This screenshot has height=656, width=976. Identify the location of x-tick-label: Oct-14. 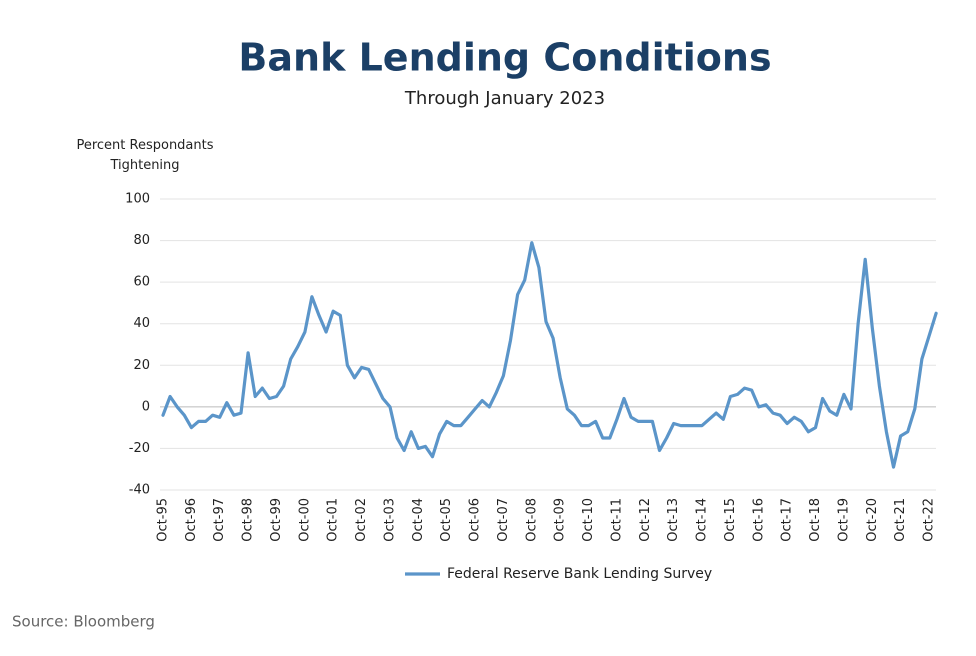
(702, 520).